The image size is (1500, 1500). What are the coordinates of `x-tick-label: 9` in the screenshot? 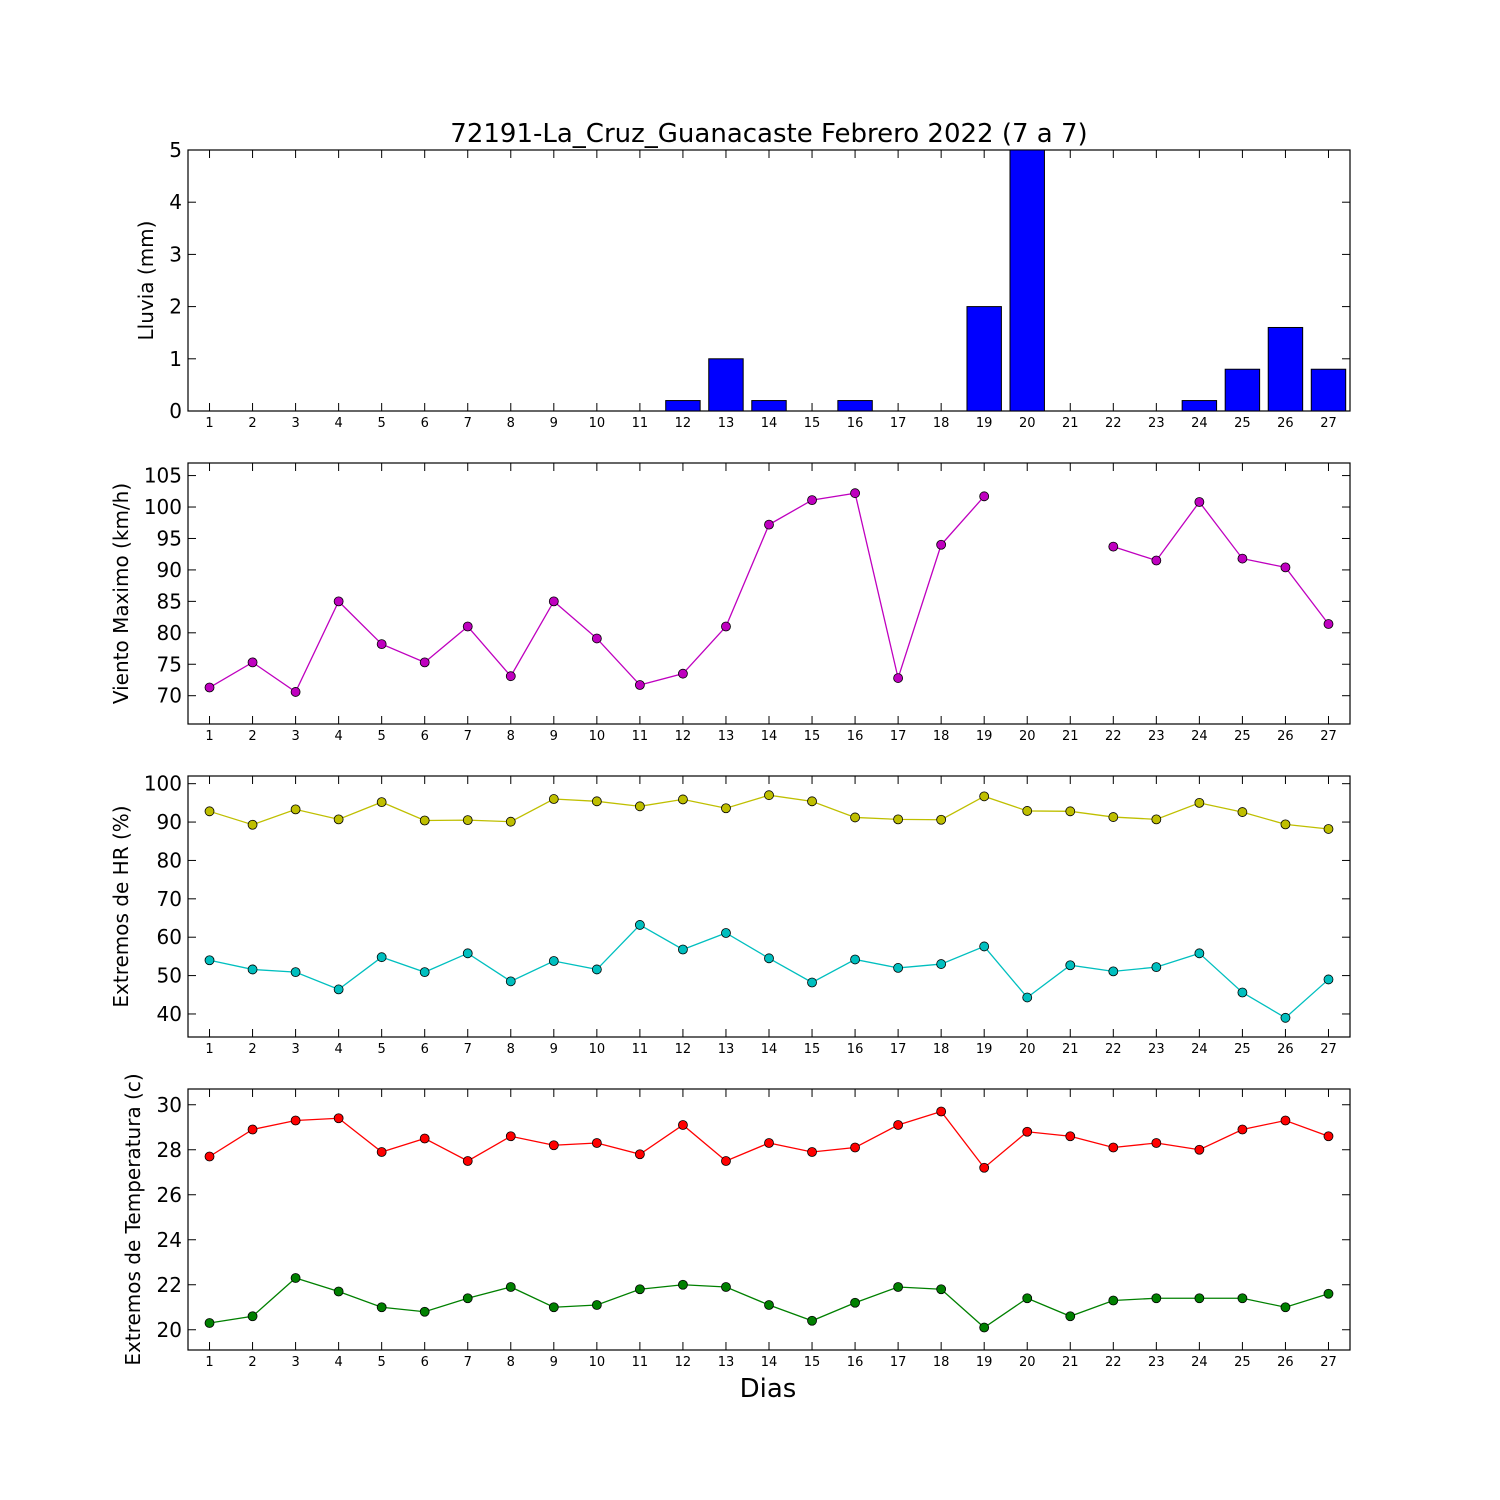 It's located at (554, 1049).